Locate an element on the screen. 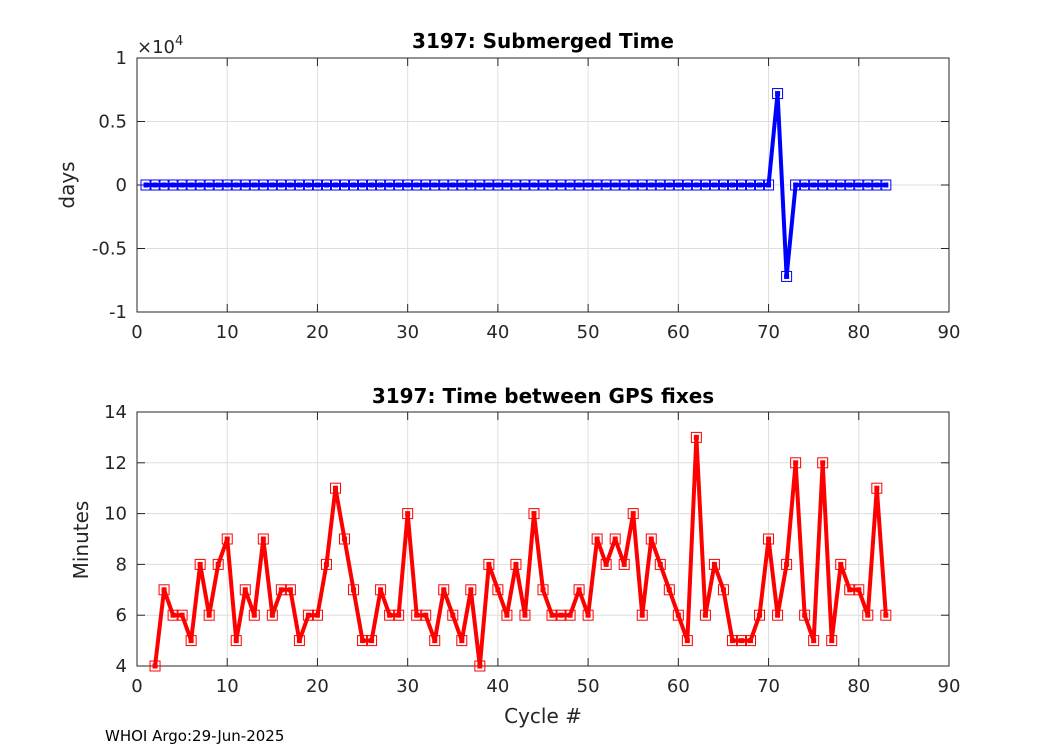 The width and height of the screenshot is (1050, 750). chart-title-1: 3197: Submerged Time is located at coordinates (543, 41).